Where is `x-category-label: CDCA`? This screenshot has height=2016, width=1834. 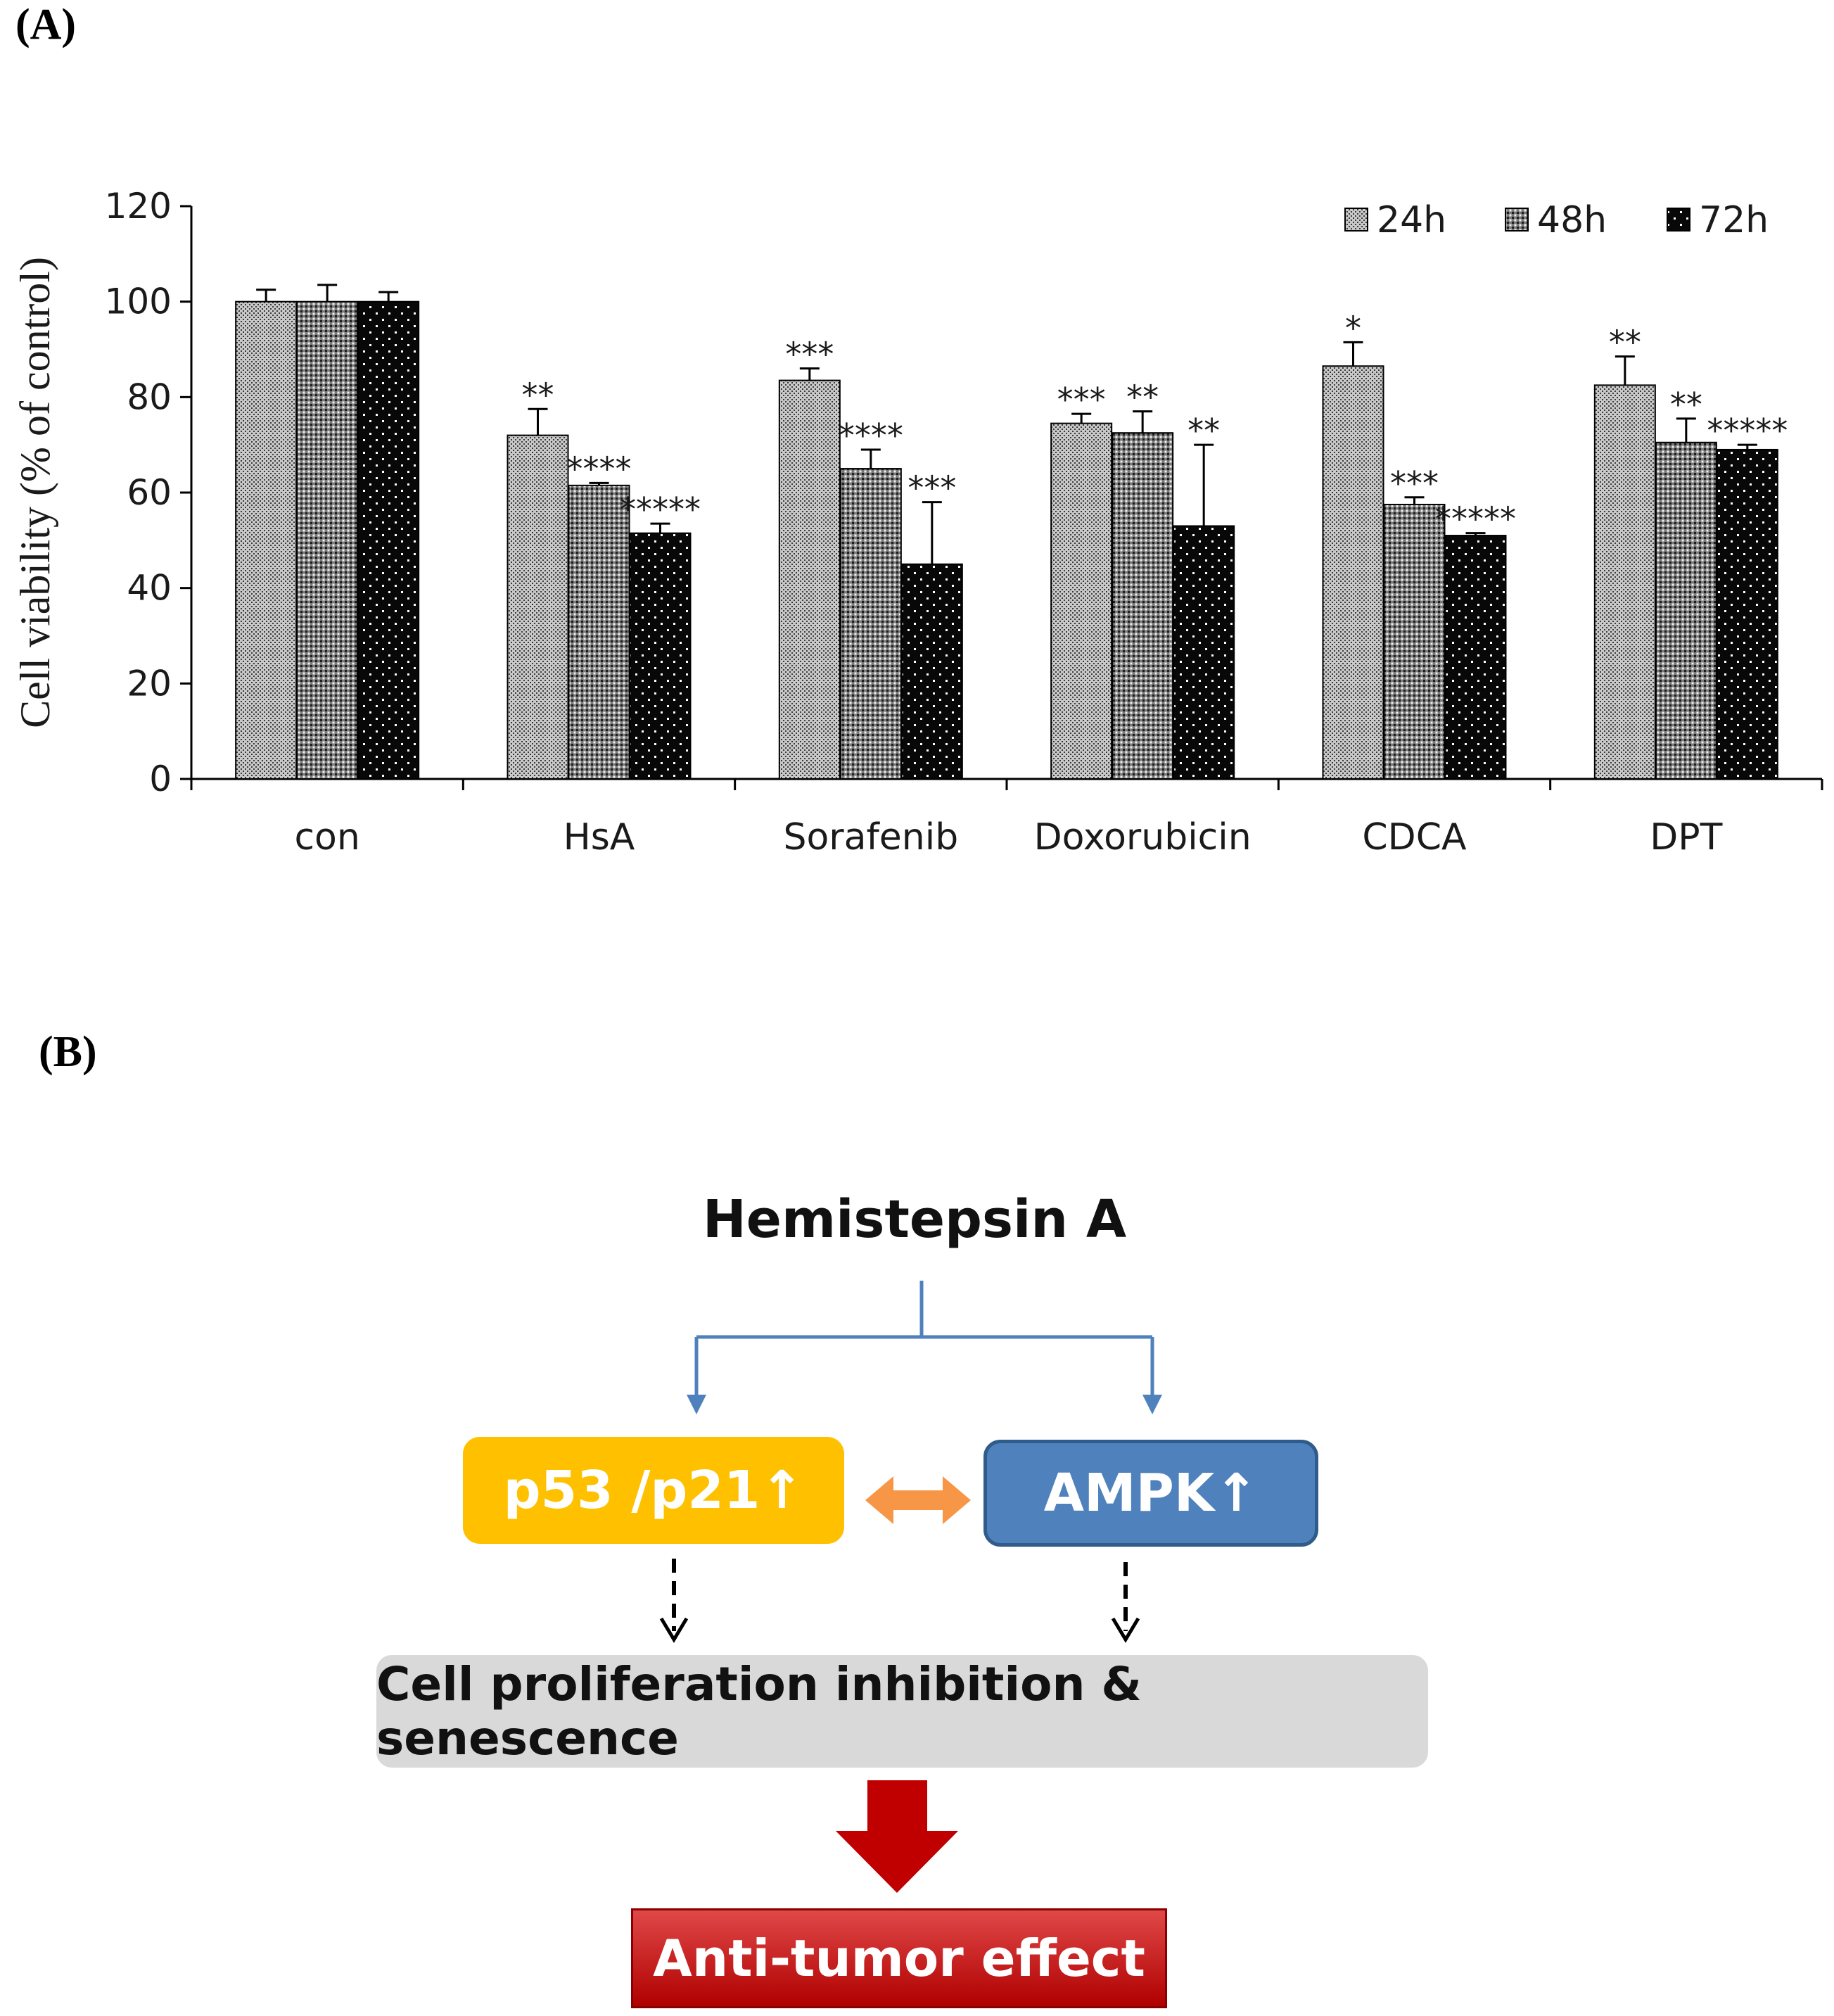 x-category-label: CDCA is located at coordinates (1414, 837).